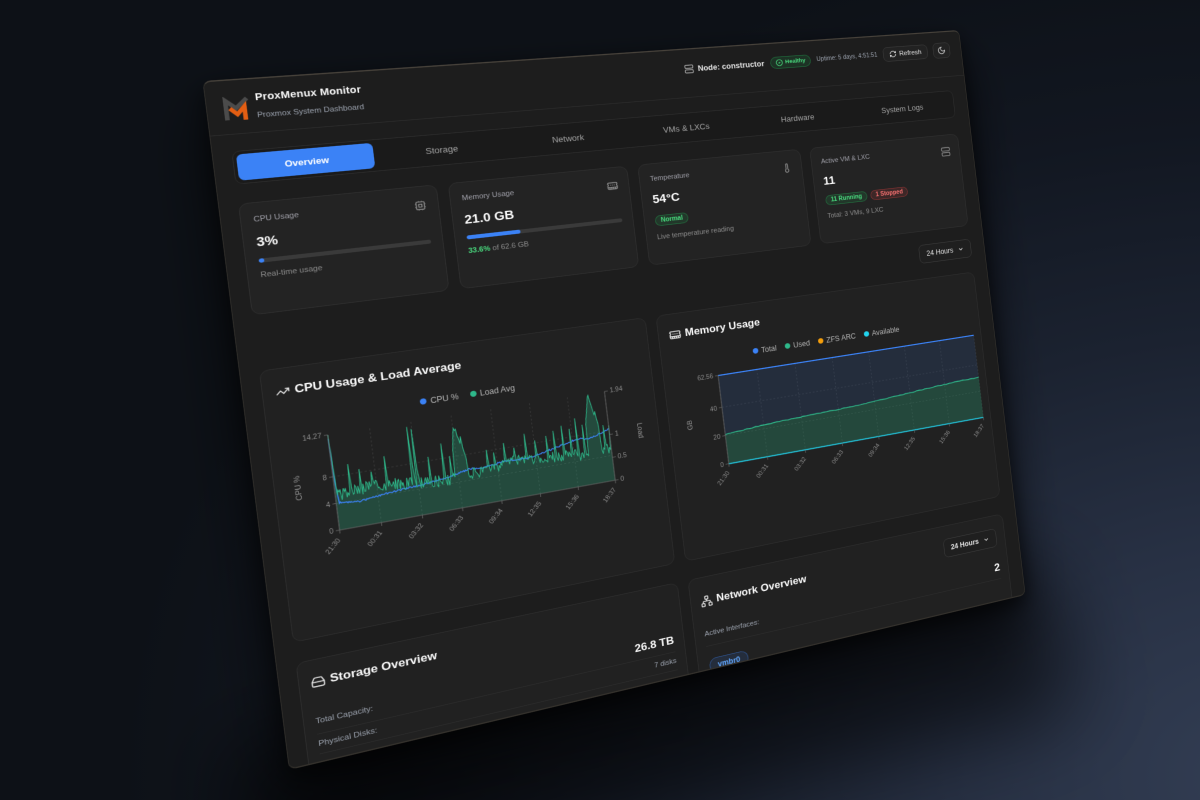 The height and width of the screenshot is (800, 1200). Describe the element at coordinates (616, 389) in the screenshot. I see `svg-text: 1.94` at that location.